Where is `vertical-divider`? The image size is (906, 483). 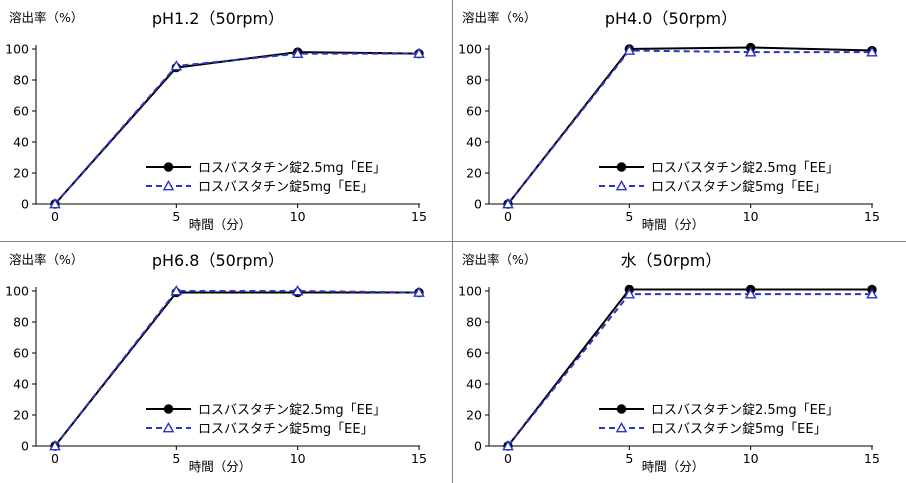 vertical-divider is located at coordinates (452, 241).